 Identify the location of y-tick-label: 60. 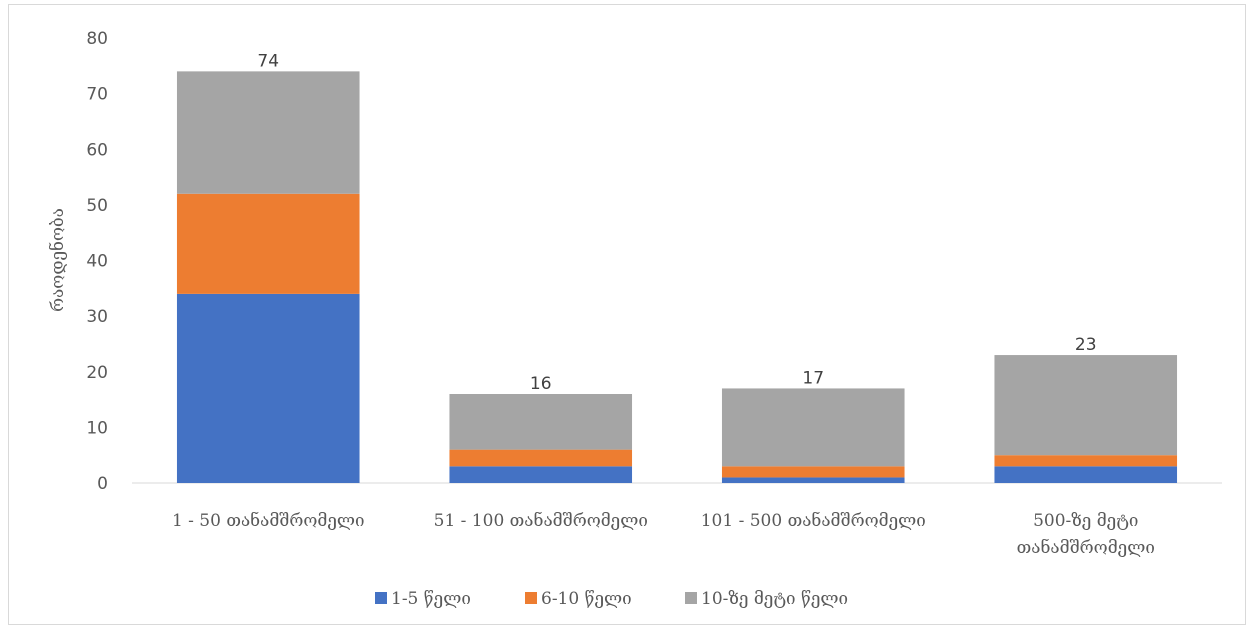
(97, 150).